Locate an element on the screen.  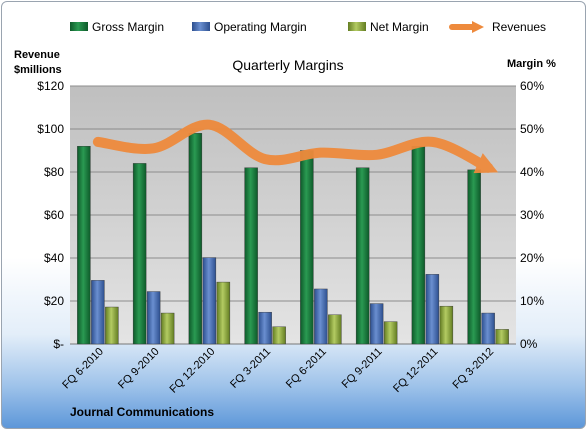
revenue-line-layer is located at coordinates (295, 146).